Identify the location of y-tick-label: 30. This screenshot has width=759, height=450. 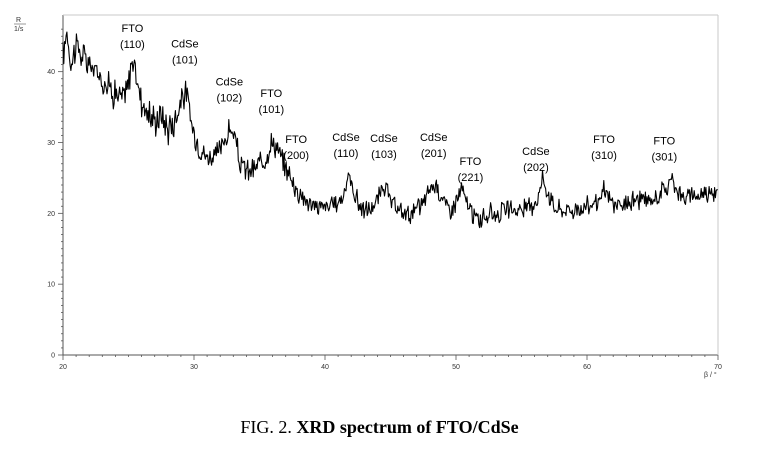
(51, 143).